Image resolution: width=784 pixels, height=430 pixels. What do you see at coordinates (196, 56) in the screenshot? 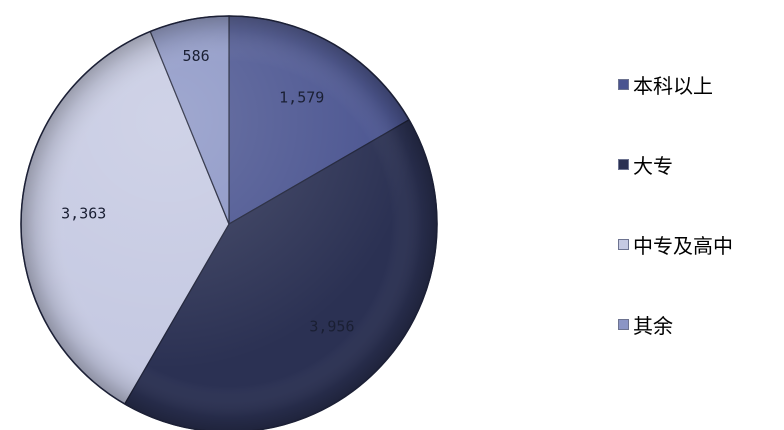
I see `slice-label-4: 586` at bounding box center [196, 56].